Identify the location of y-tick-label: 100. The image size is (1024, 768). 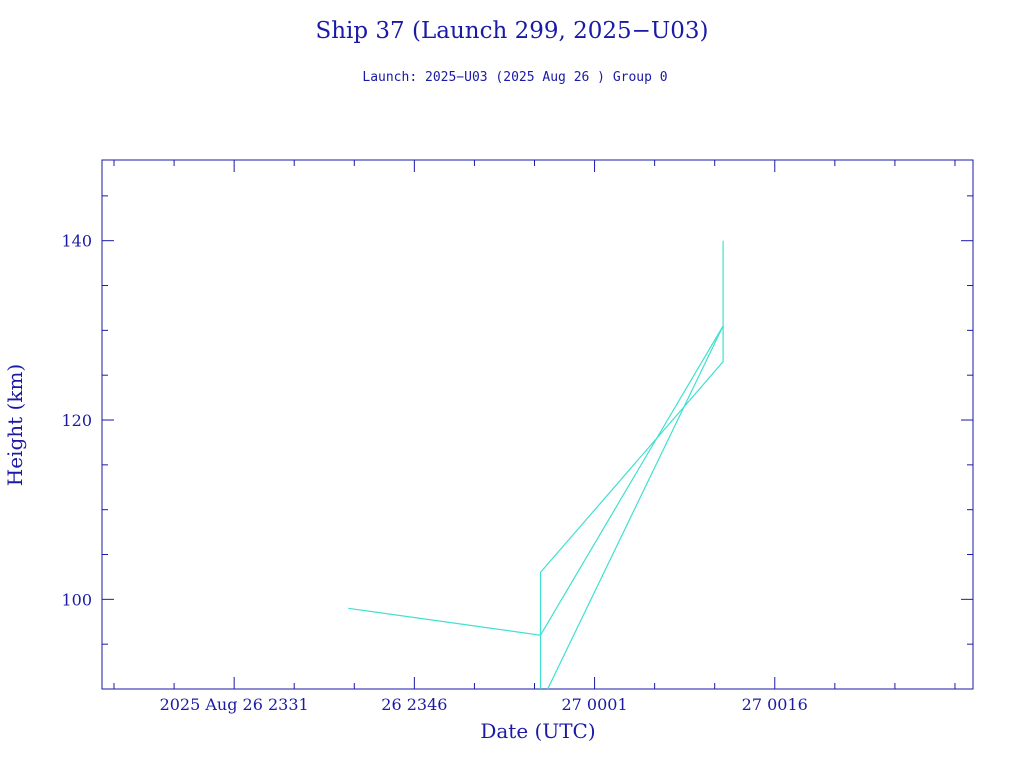
(76, 599).